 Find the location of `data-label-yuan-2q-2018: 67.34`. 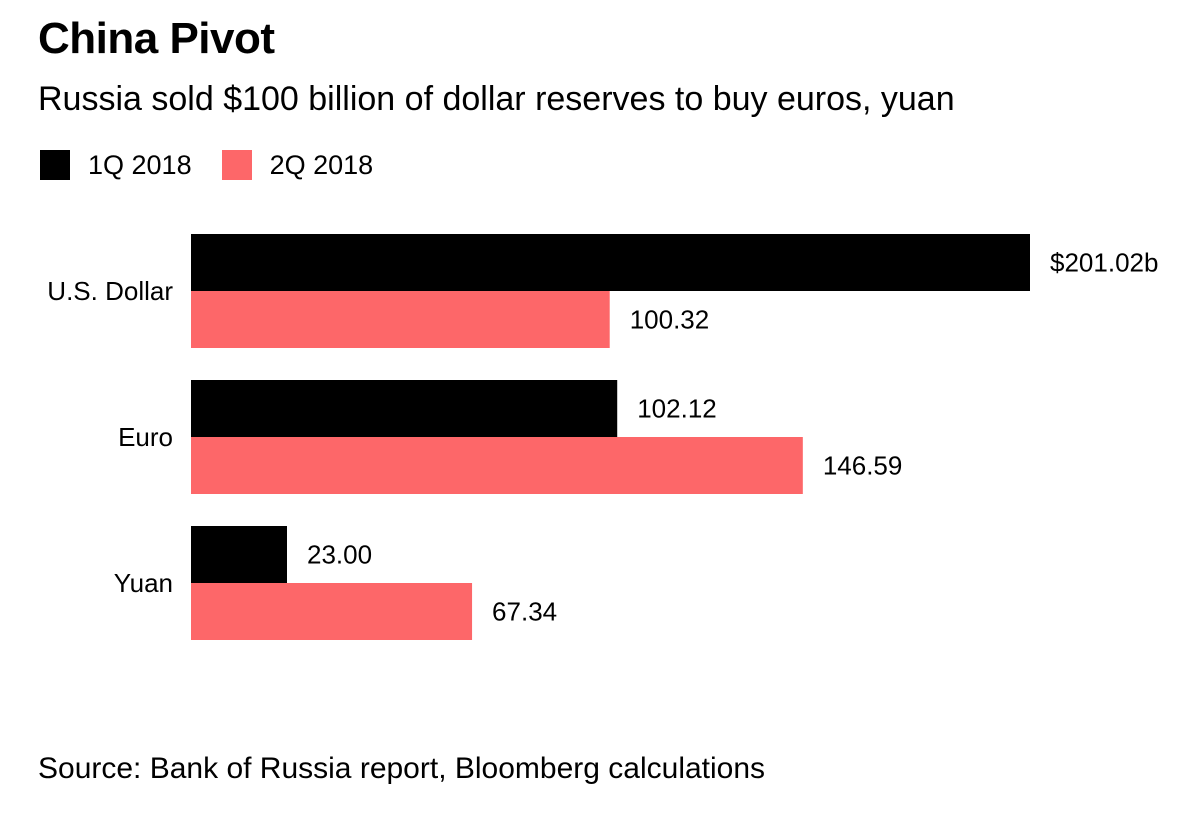

data-label-yuan-2q-2018: 67.34 is located at coordinates (524, 612).